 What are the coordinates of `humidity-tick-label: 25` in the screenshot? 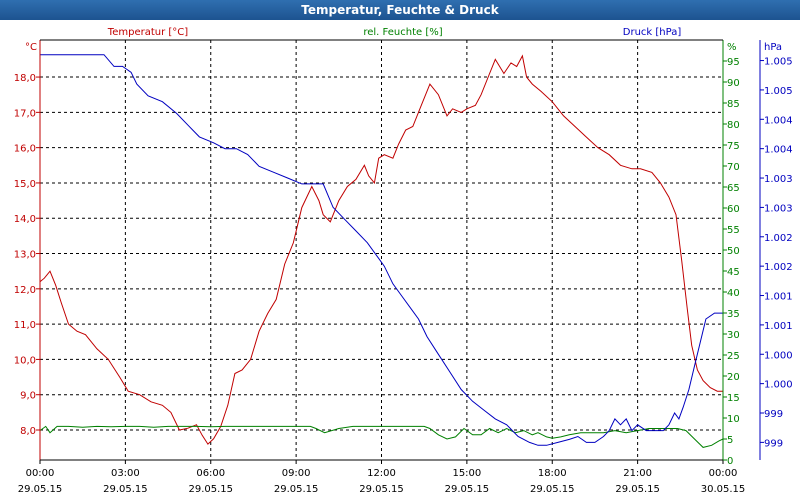 It's located at (733, 356).